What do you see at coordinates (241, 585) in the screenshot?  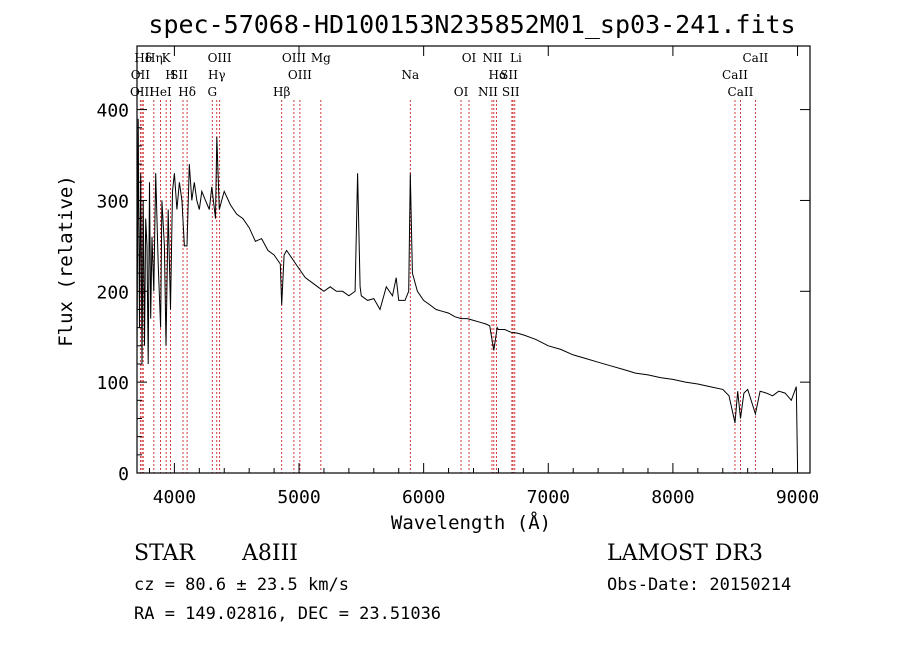 I see `redshift-cz: cz = 80.6 ± 23.5 km/s` at bounding box center [241, 585].